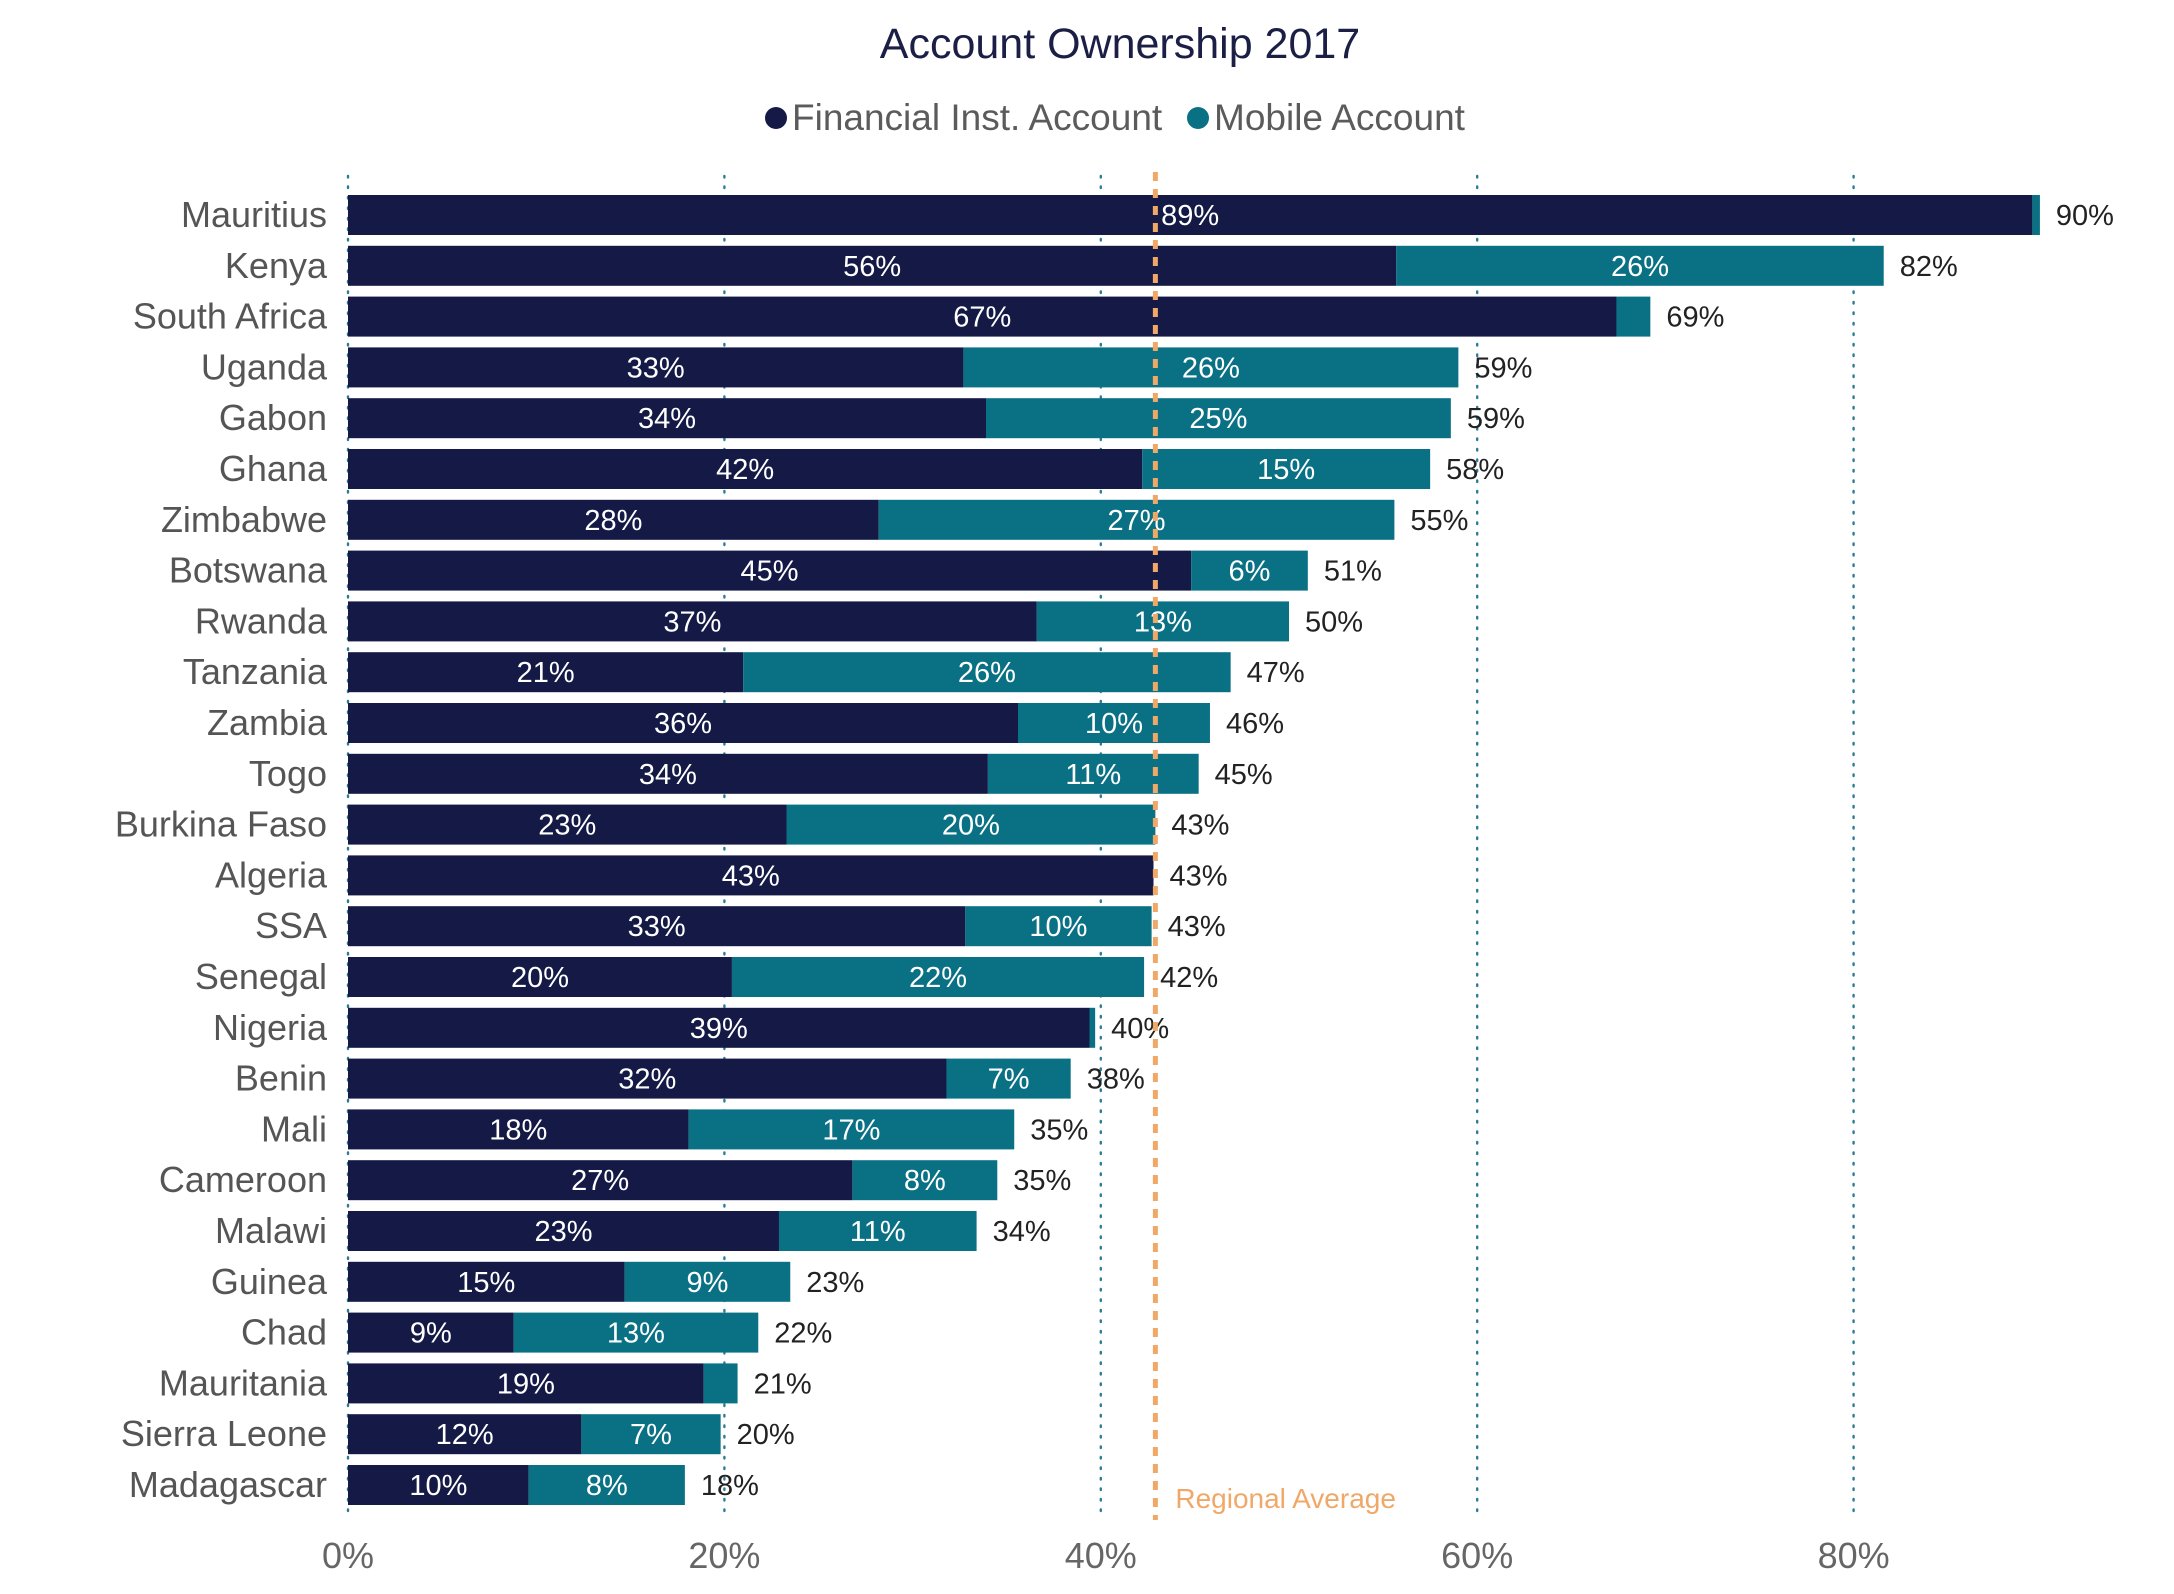 This screenshot has height=1594, width=2174. What do you see at coordinates (1101, 1555) in the screenshot?
I see `x-tick-label: 40%` at bounding box center [1101, 1555].